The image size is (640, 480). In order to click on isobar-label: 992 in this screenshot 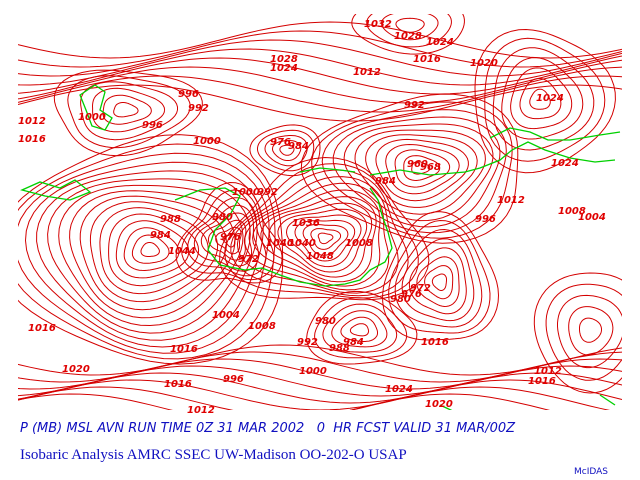, I will do `click(267, 192)`.